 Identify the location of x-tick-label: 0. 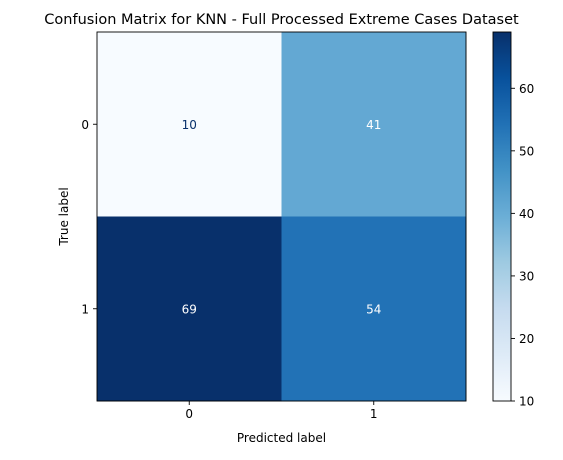
(189, 414).